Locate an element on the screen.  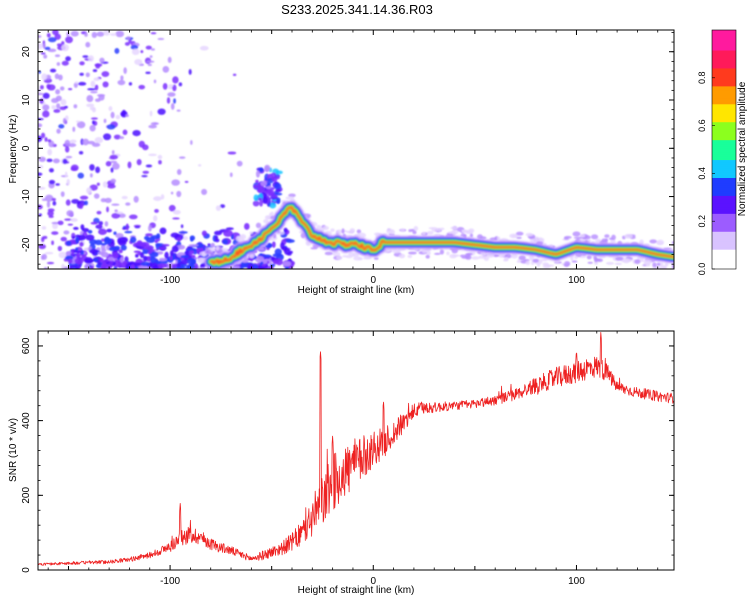
colorbar-axes: 0.0 0.2 0.4 0.6 0.8 is located at coordinates (706, 173).